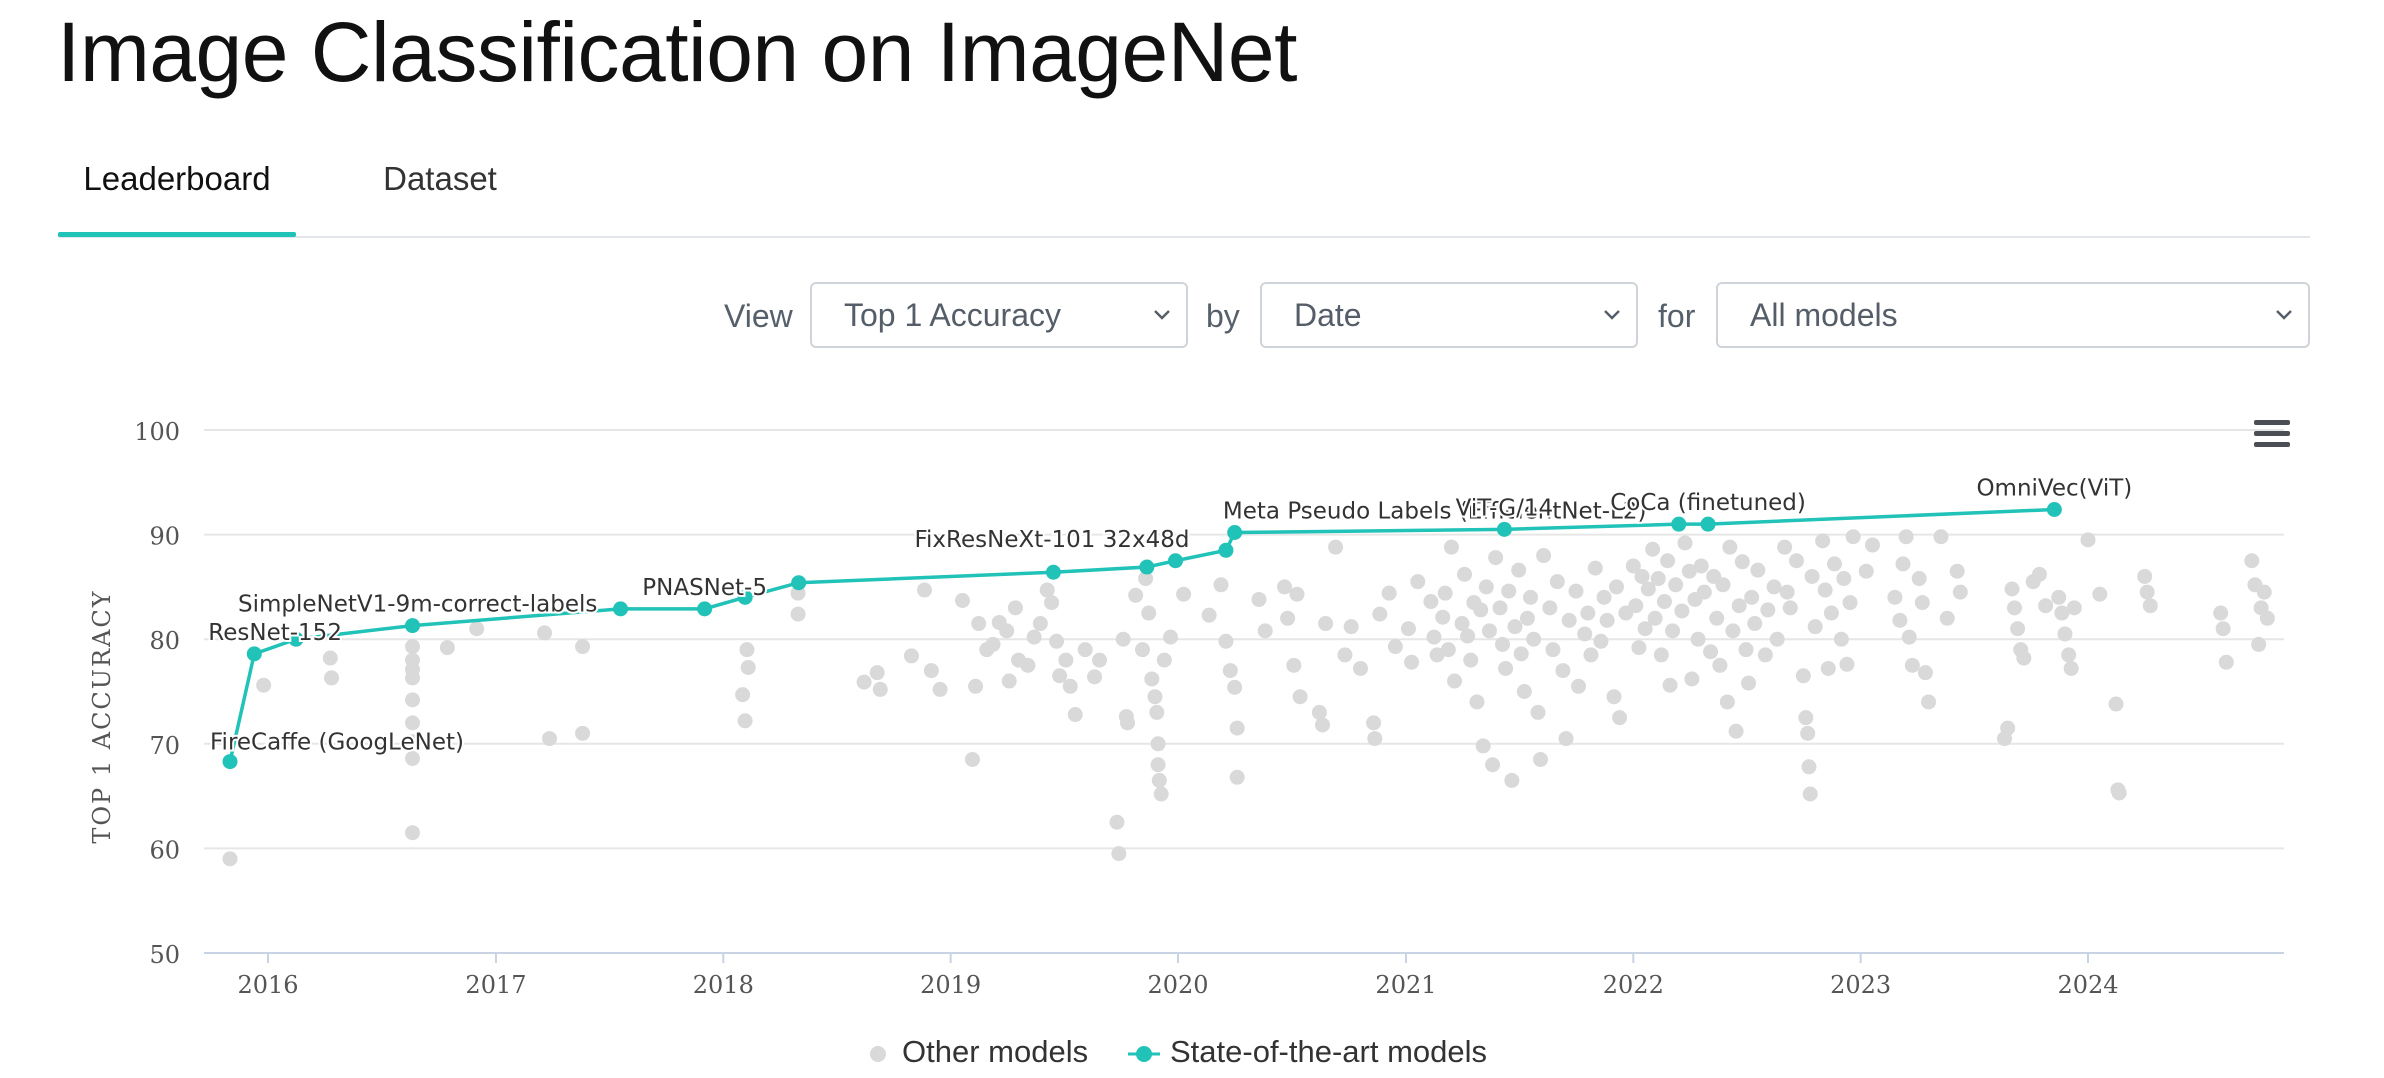  What do you see at coordinates (1449, 315) in the screenshot?
I see `by-select: Date` at bounding box center [1449, 315].